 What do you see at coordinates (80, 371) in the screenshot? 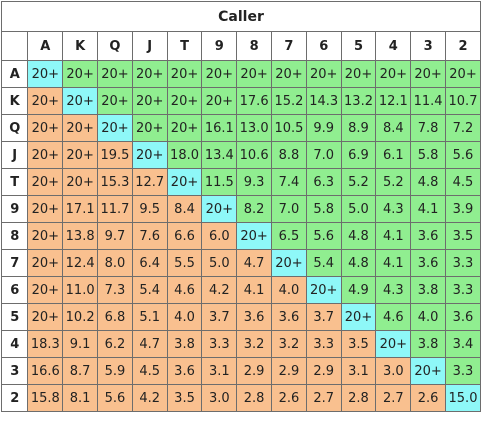
I see `table-cell: 8.7` at bounding box center [80, 371].